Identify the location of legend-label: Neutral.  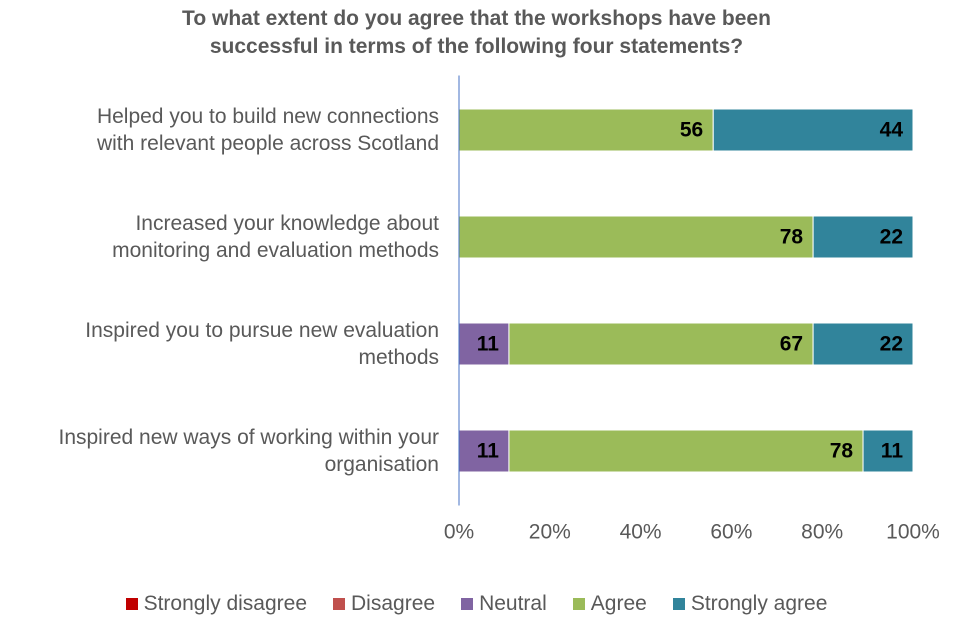
(513, 603).